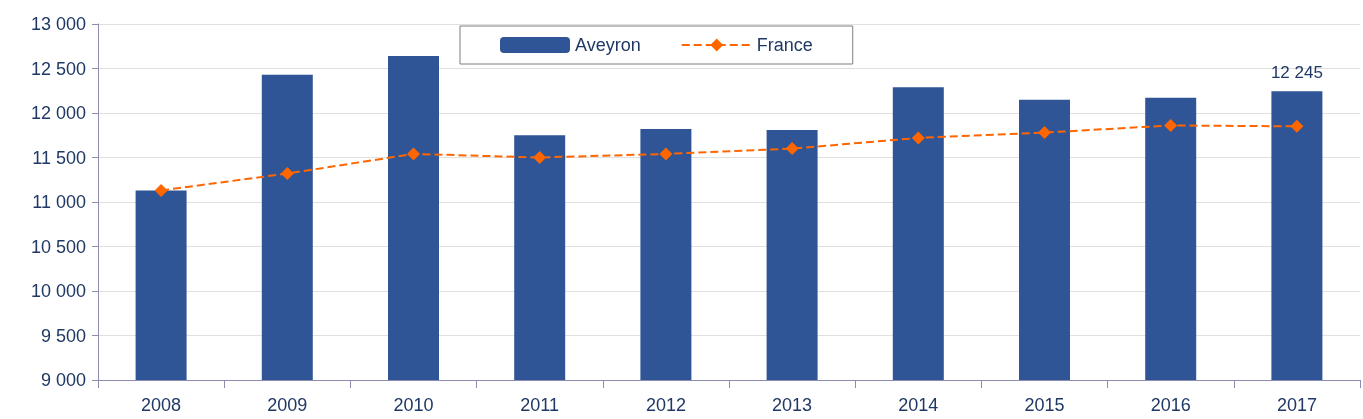 Image resolution: width=1363 pixels, height=419 pixels. I want to click on x-tick-label: 2008, so click(161, 405).